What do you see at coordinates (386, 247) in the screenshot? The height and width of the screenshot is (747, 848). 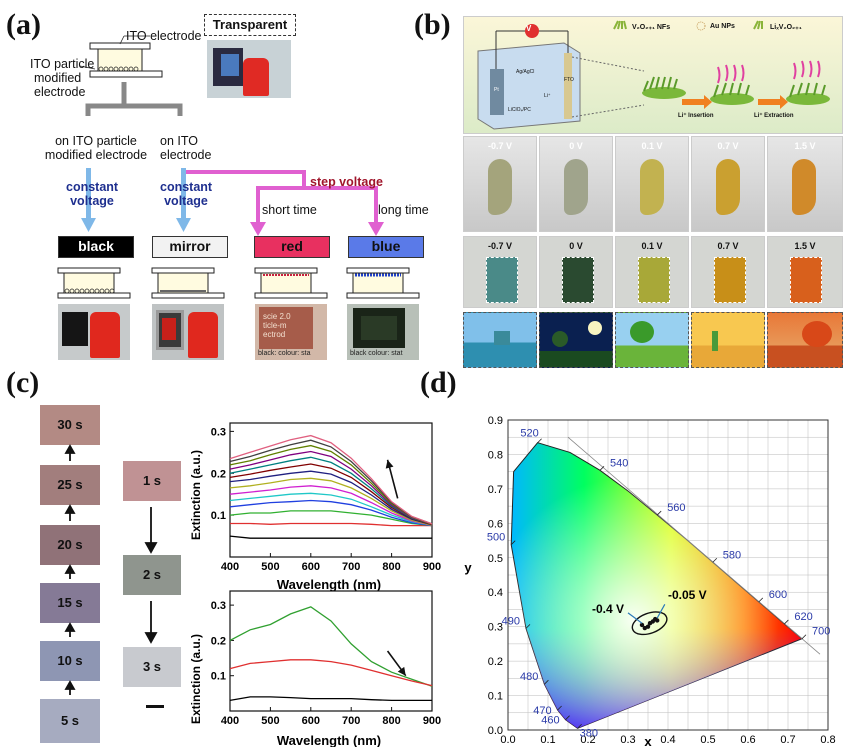 I see `state-blue: blue` at bounding box center [386, 247].